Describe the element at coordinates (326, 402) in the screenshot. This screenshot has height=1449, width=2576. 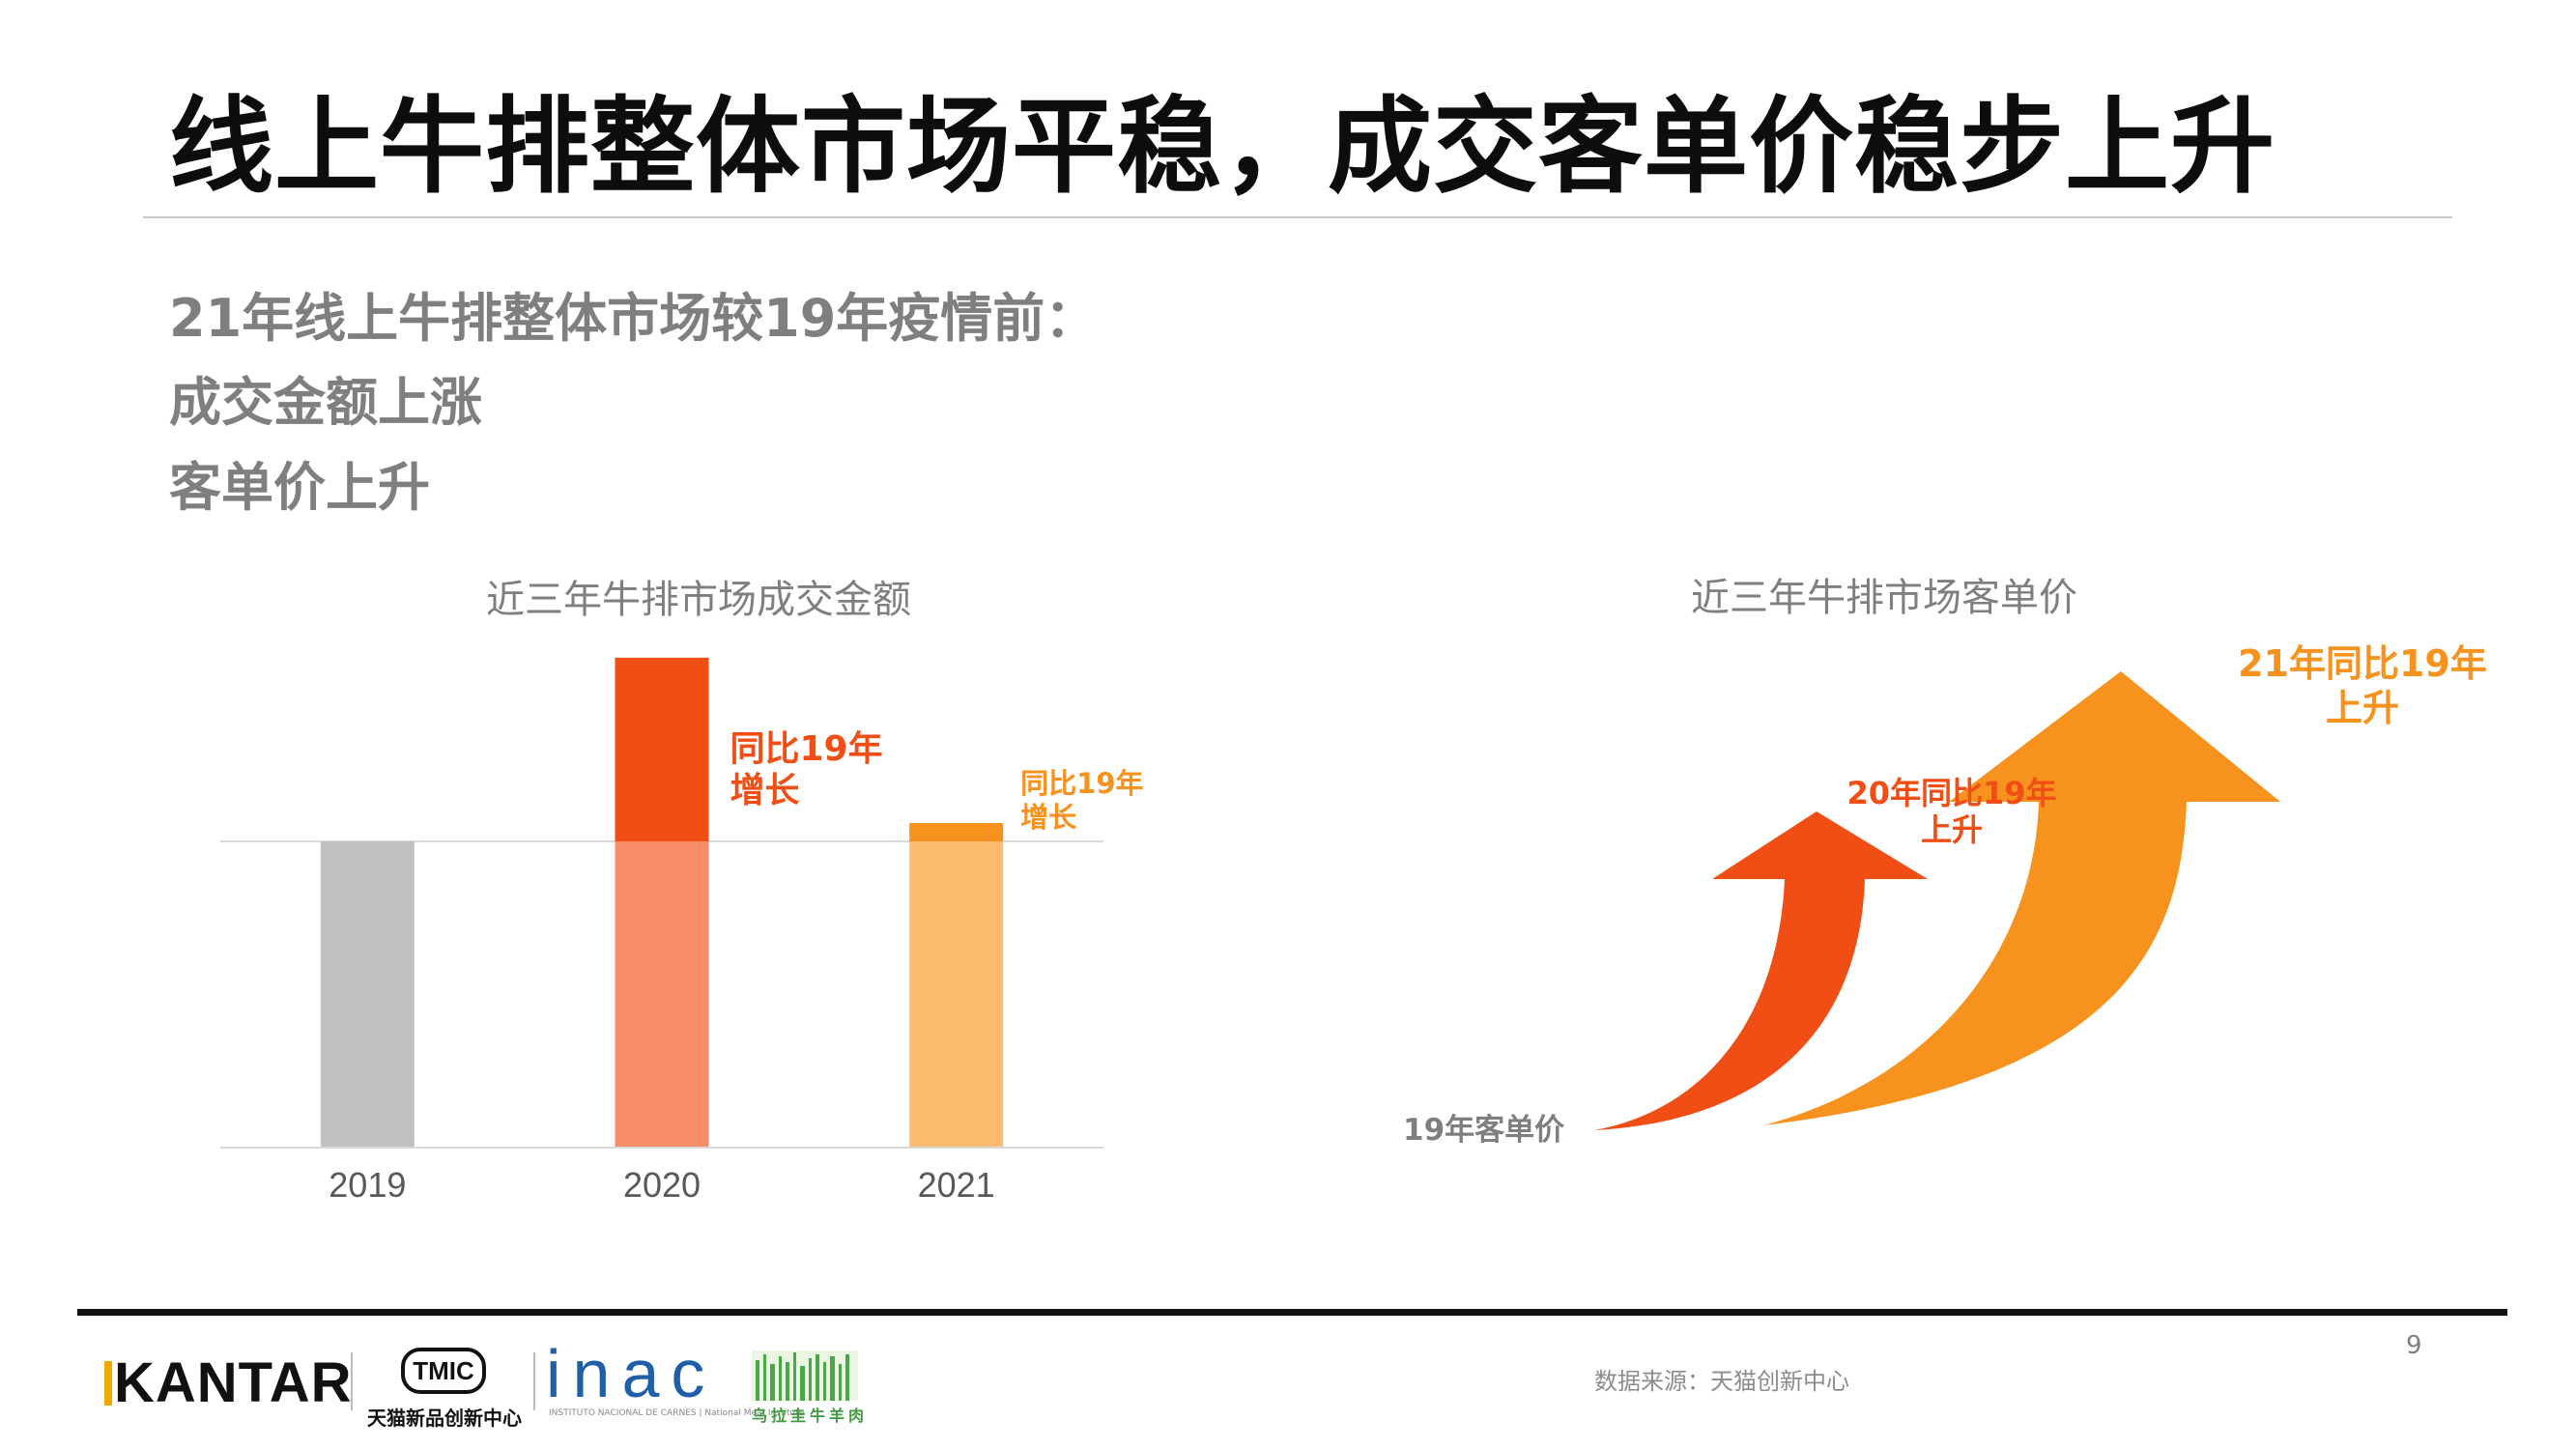
I see `summary-line-2: 成交金额上涨` at that location.